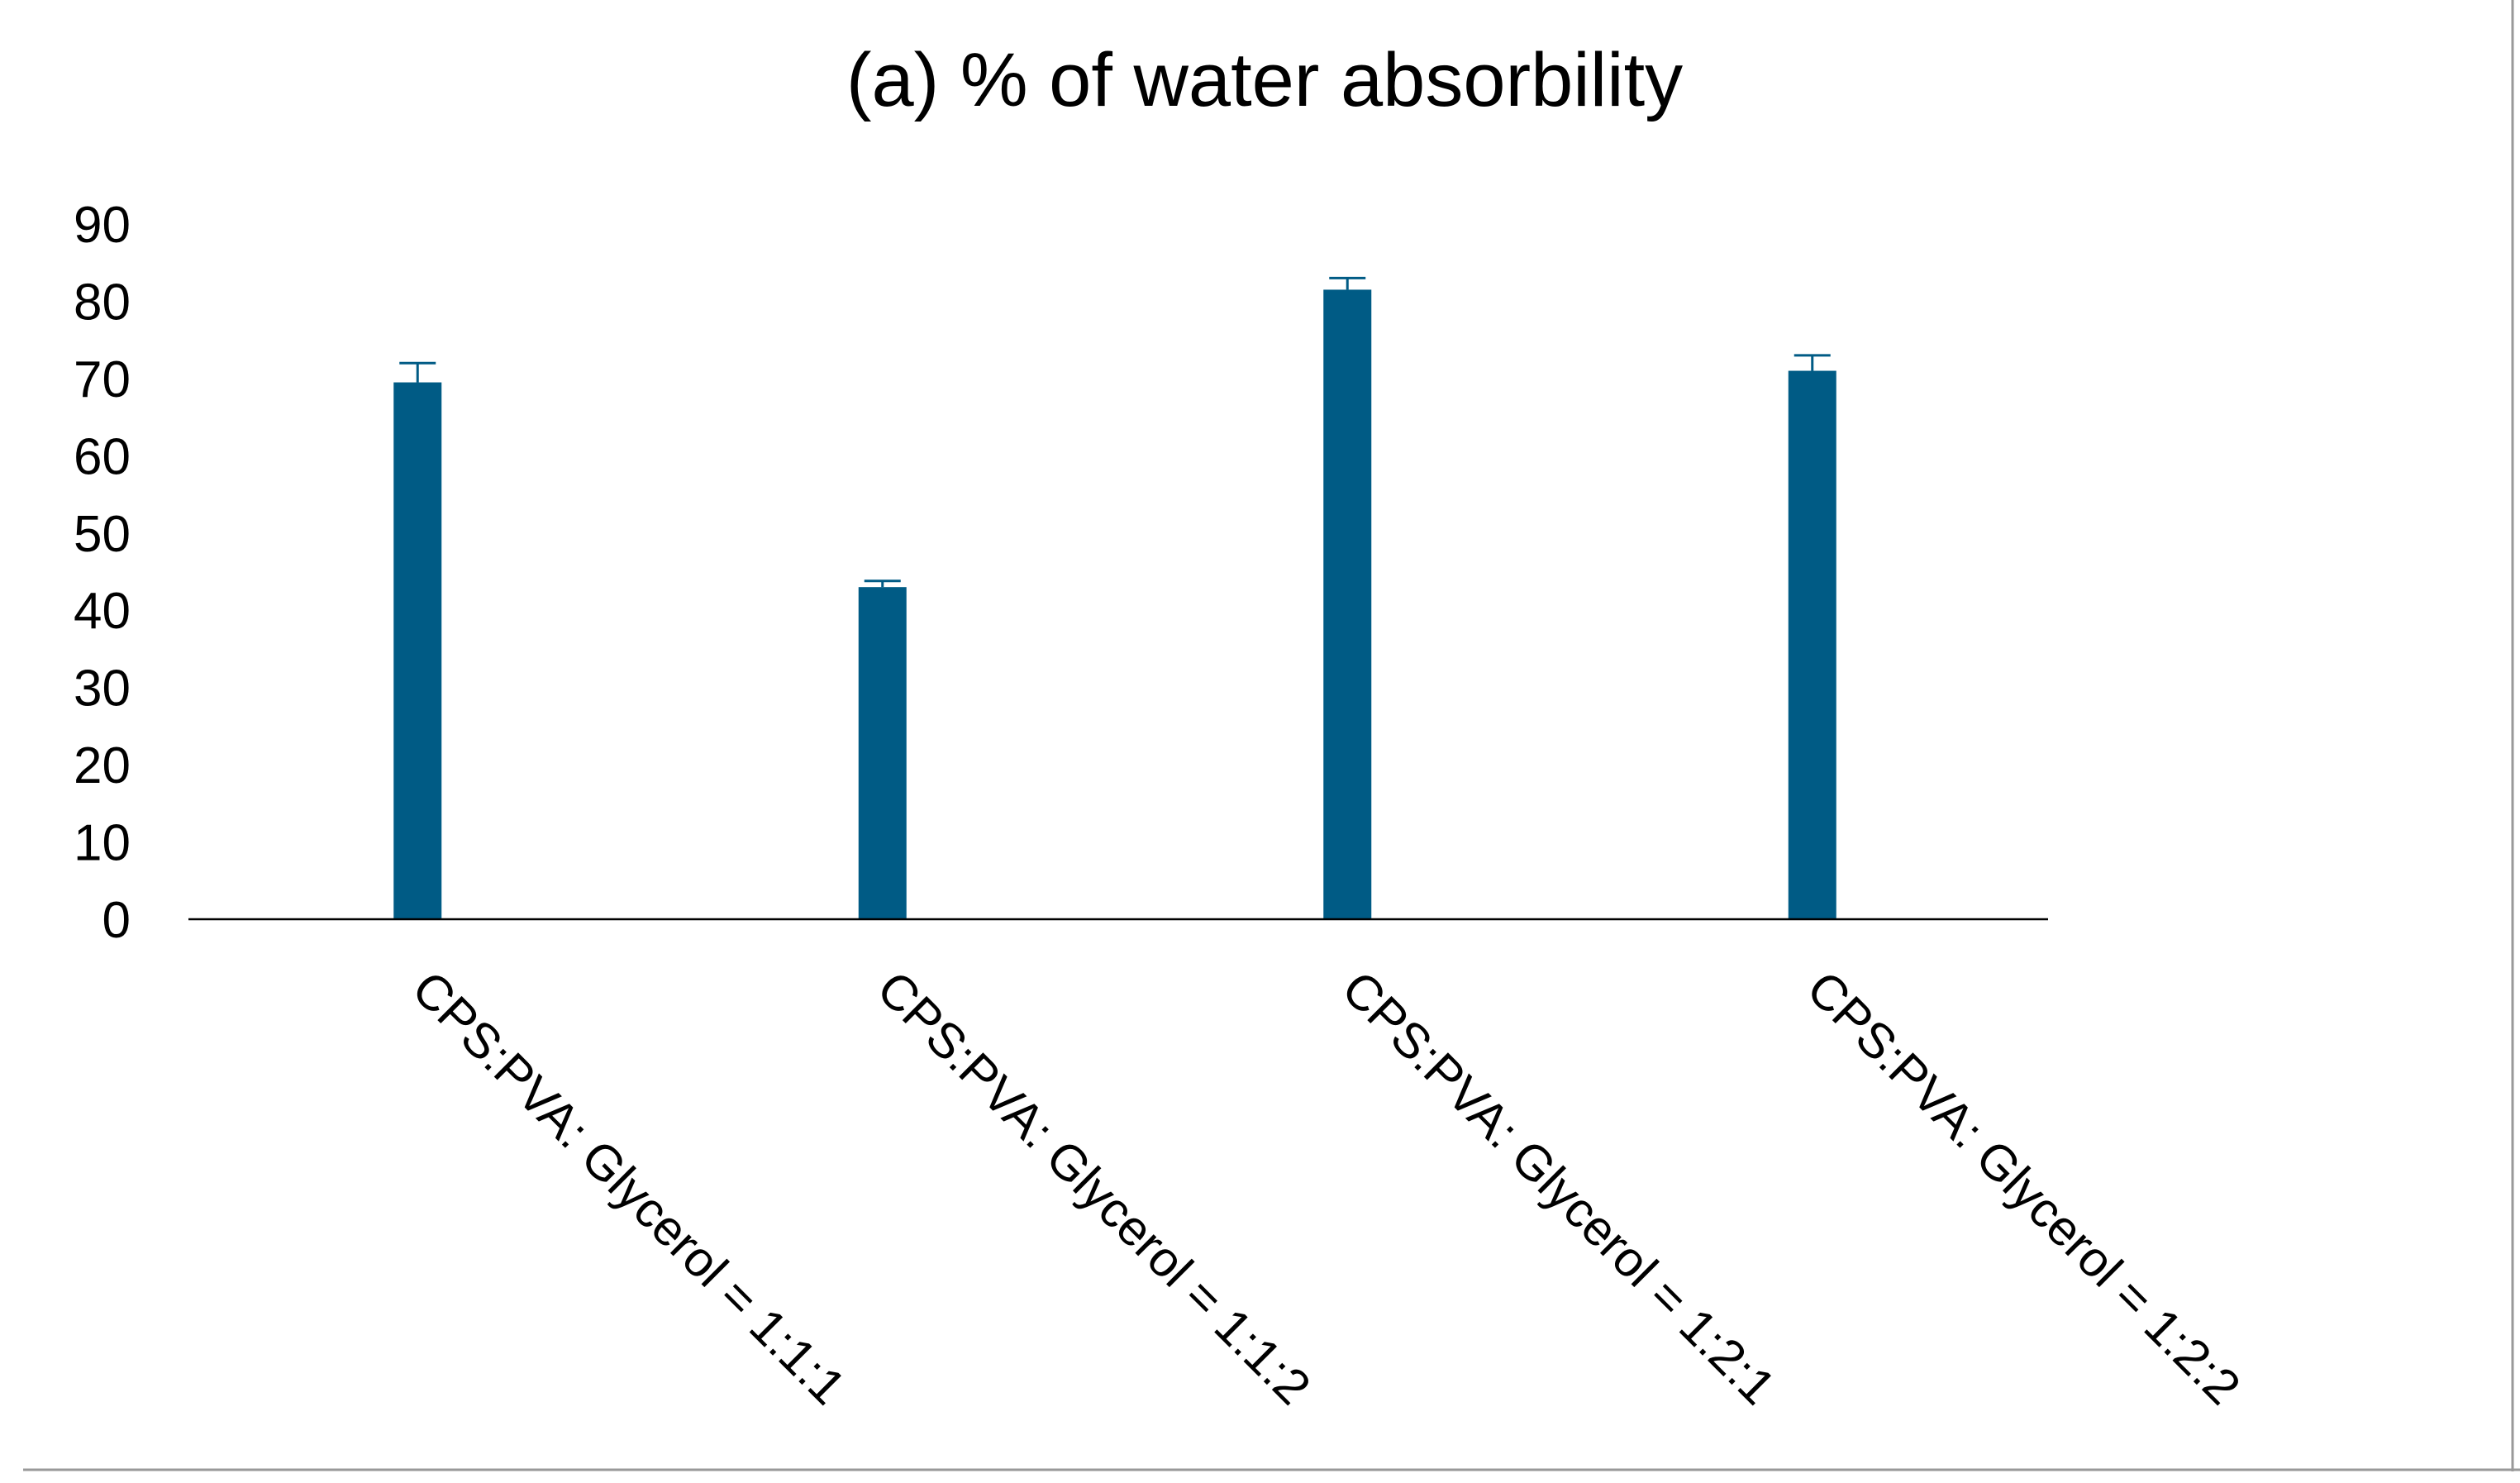 Image resolution: width=2520 pixels, height=1483 pixels. I want to click on y-axis-ticks: 0 10 20 30 40 50 60 70 80 90, so click(102, 573).